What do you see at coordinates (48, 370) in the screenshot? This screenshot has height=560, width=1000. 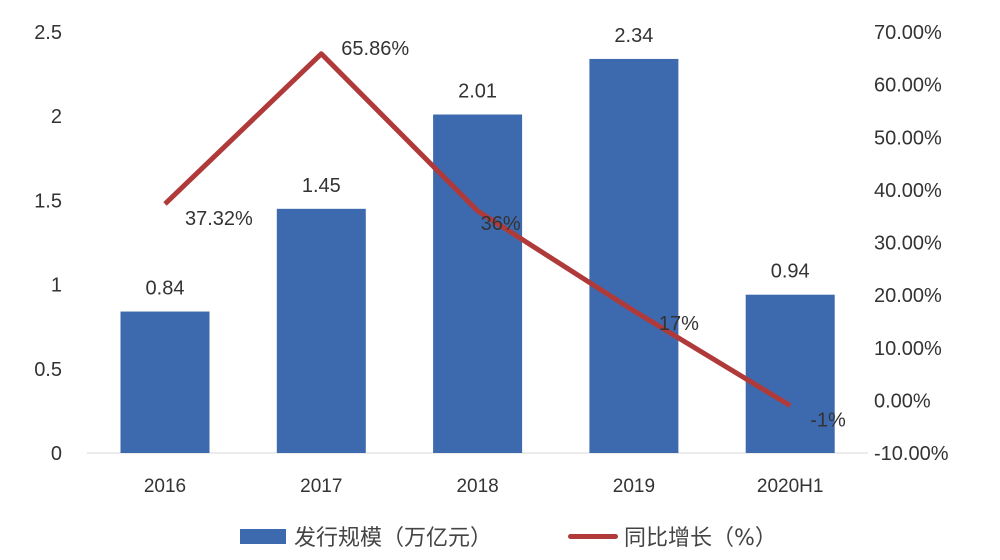 I see `left-axis-tick: 0.5` at bounding box center [48, 370].